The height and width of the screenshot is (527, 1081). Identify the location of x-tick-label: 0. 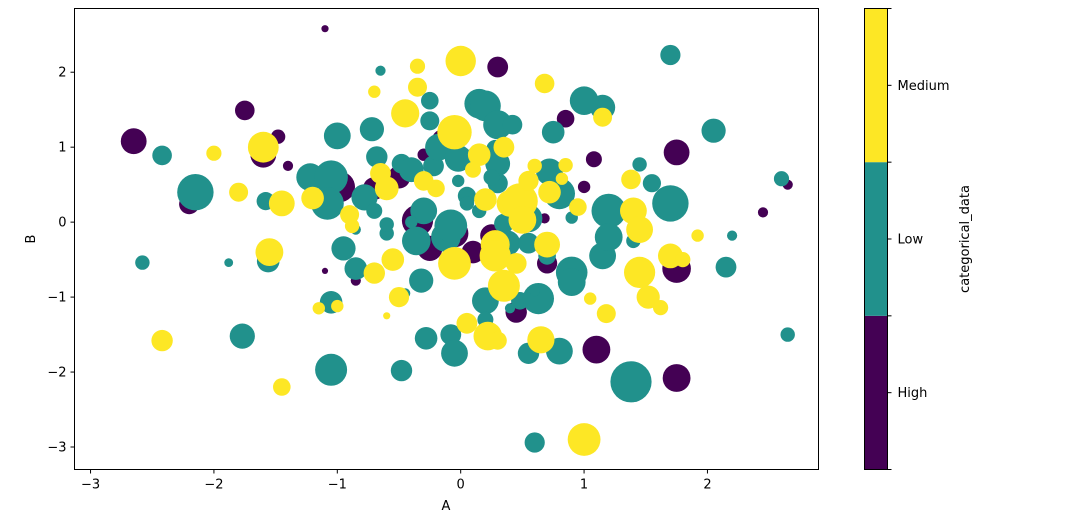
(461, 485).